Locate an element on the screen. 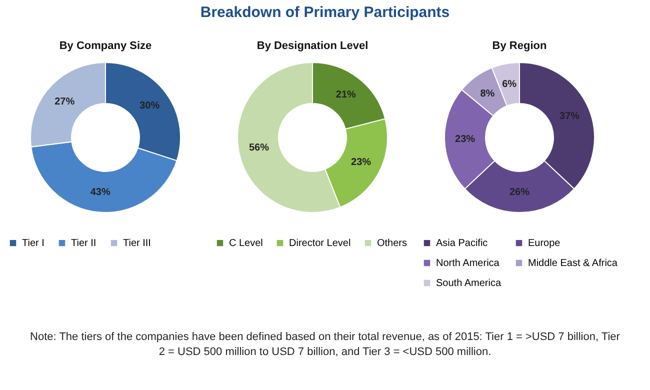 Image resolution: width=650 pixels, height=390 pixels. legend-label: Tier I is located at coordinates (33, 244).